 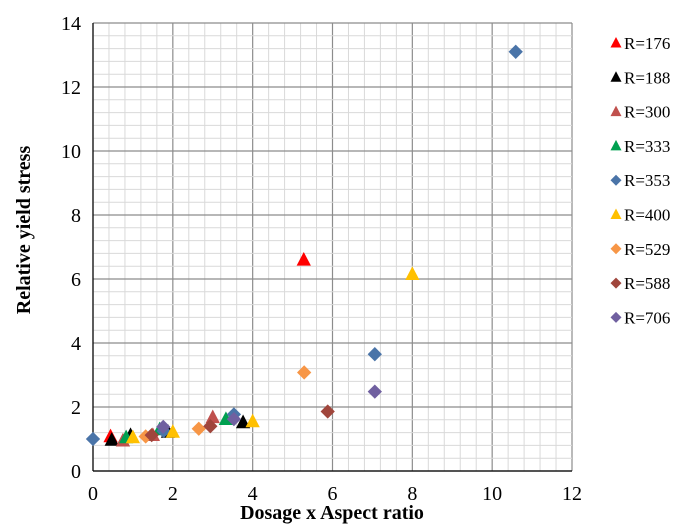 What do you see at coordinates (76, 408) in the screenshot?
I see `y-tick-label: 2` at bounding box center [76, 408].